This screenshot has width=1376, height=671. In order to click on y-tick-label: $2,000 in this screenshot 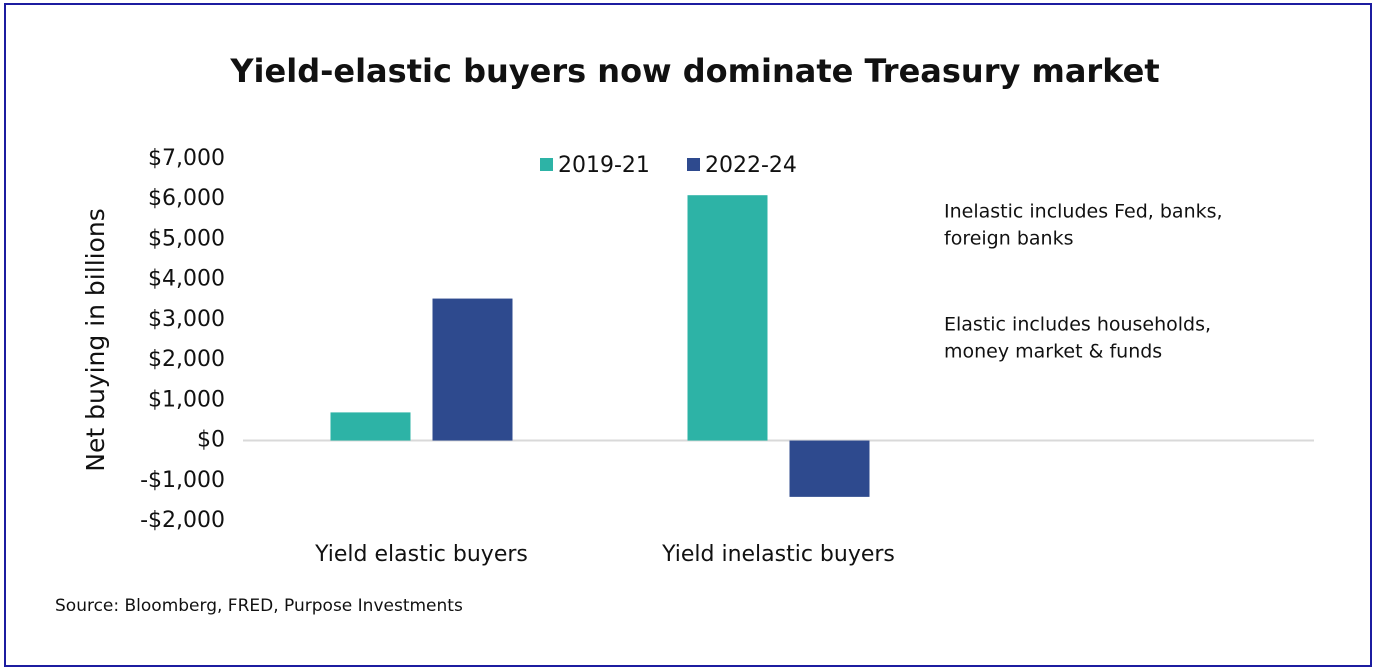, I will do `click(186, 359)`.